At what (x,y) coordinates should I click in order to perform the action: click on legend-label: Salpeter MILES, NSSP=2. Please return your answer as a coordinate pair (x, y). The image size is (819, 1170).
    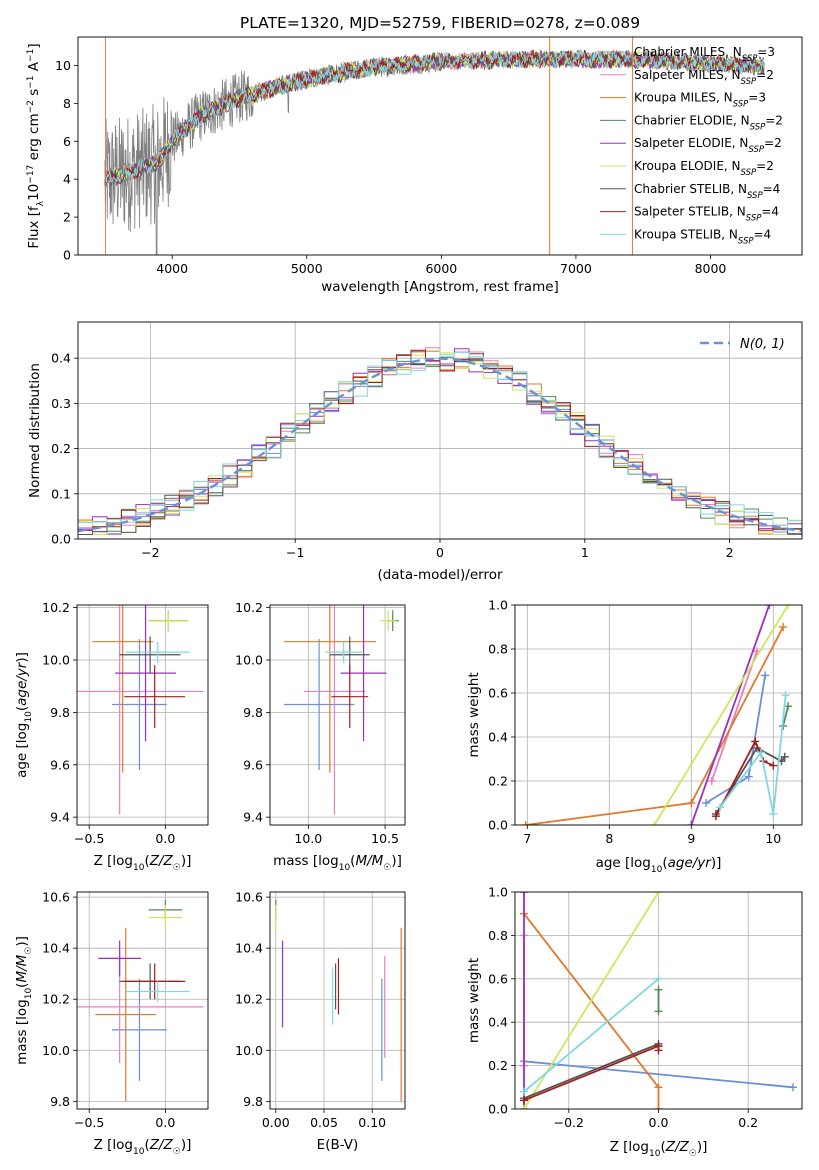
    Looking at the image, I should click on (704, 77).